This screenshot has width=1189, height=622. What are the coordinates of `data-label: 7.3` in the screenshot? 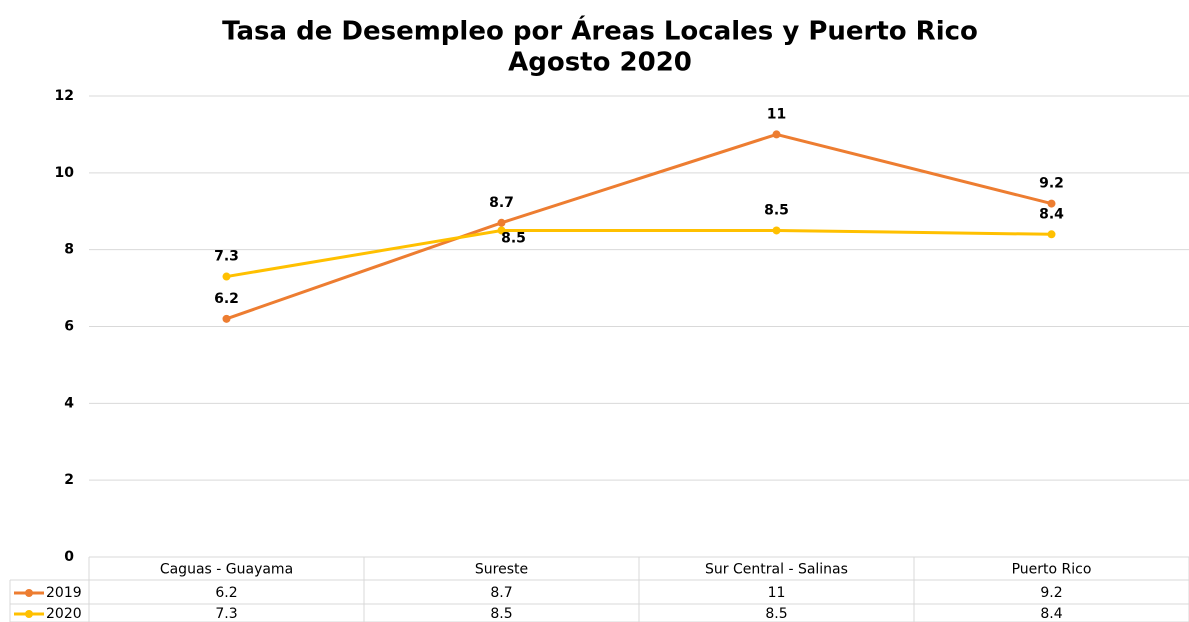 It's located at (226, 257).